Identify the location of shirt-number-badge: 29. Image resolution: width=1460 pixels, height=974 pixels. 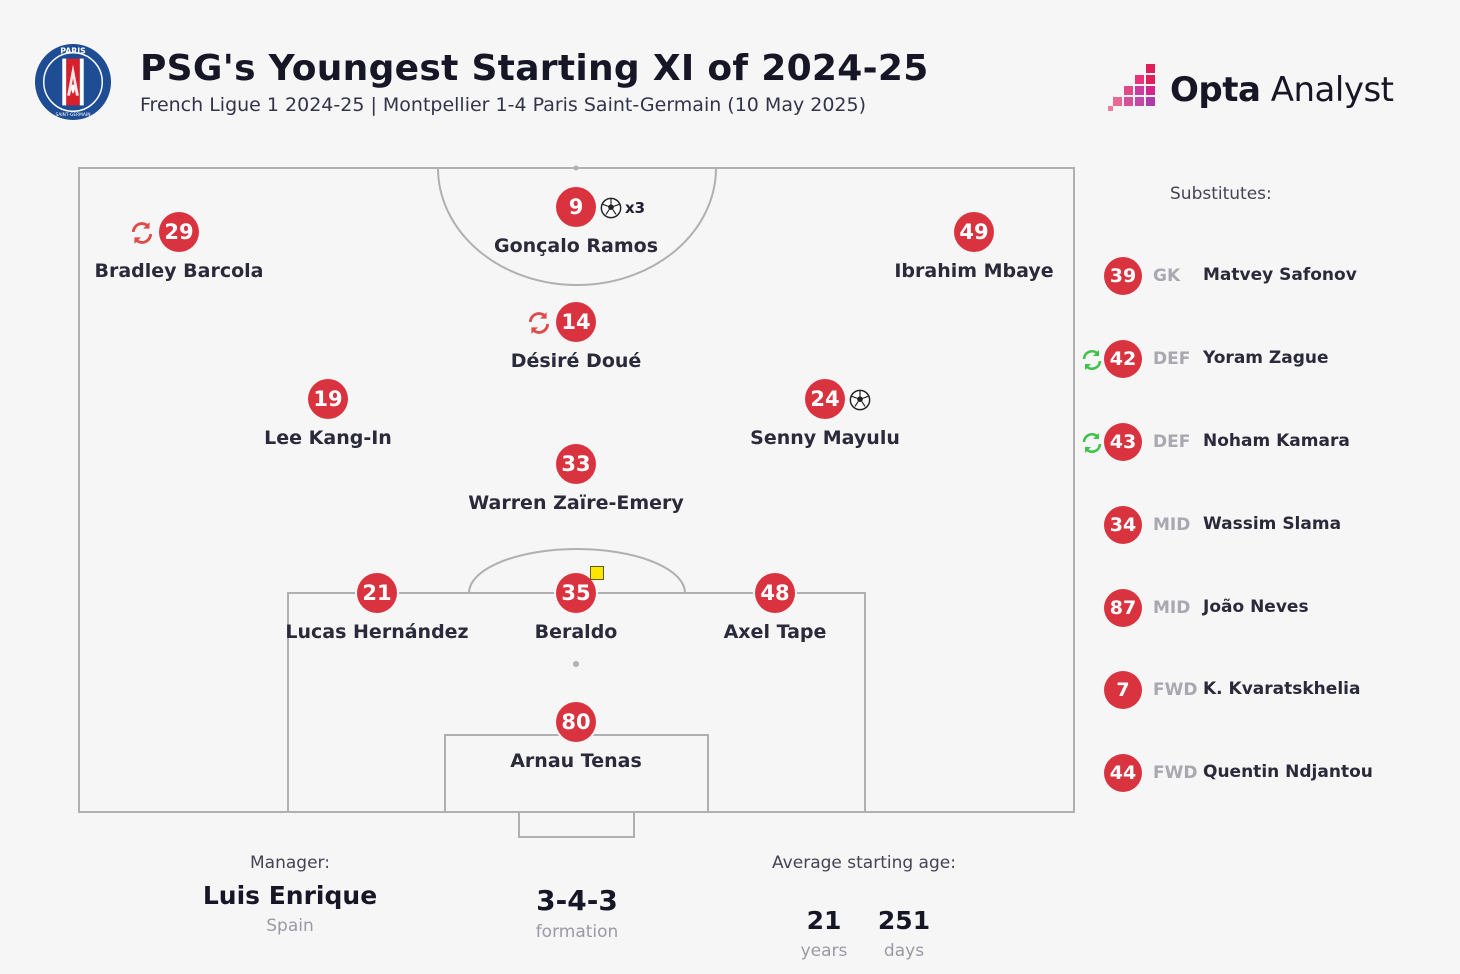
(179, 232).